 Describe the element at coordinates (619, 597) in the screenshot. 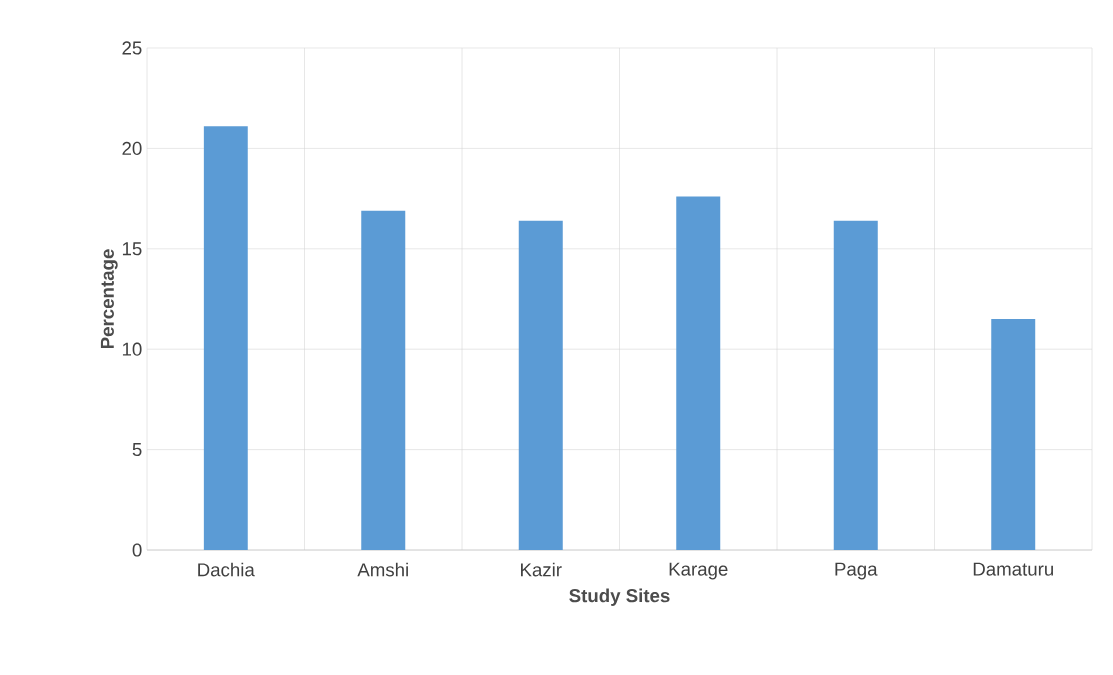

I see `x-axis-title: Study Sites` at that location.